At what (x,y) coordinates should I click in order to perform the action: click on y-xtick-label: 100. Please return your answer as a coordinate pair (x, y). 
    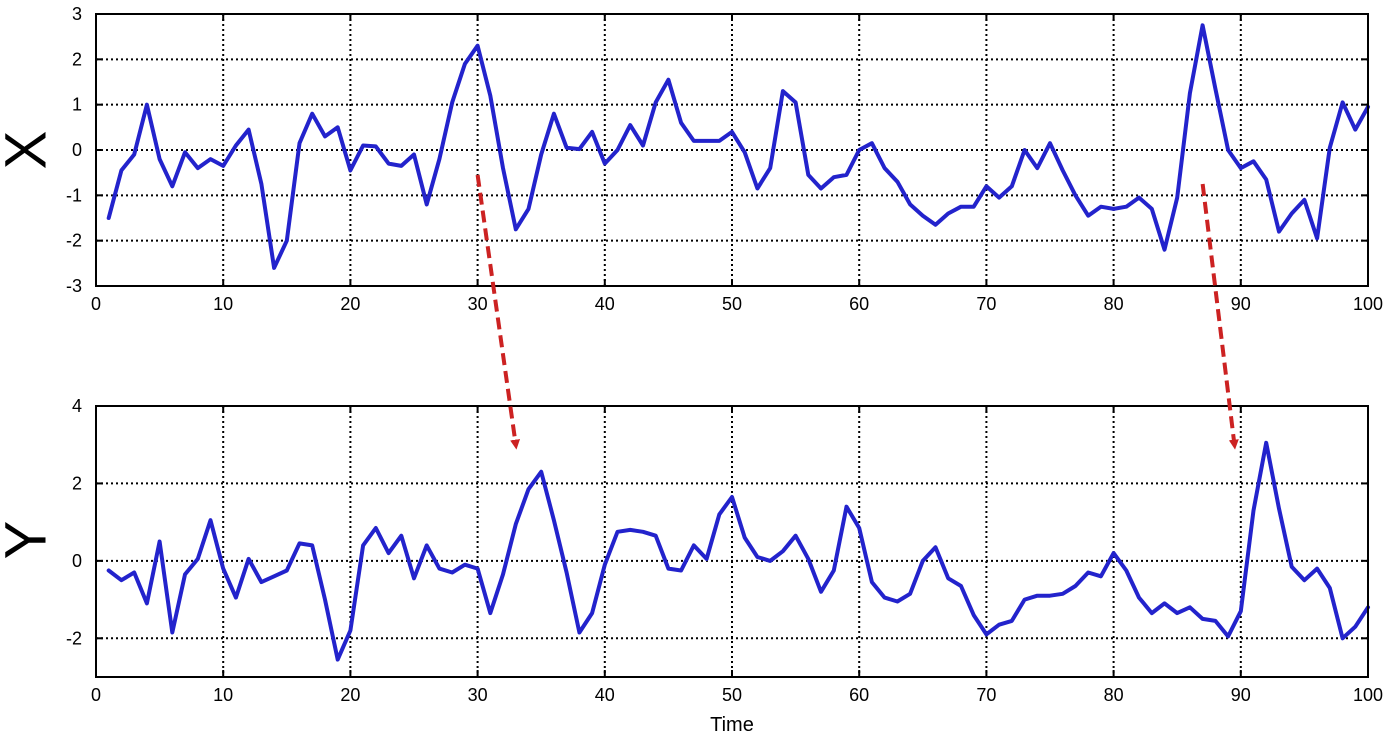
    Looking at the image, I should click on (1368, 695).